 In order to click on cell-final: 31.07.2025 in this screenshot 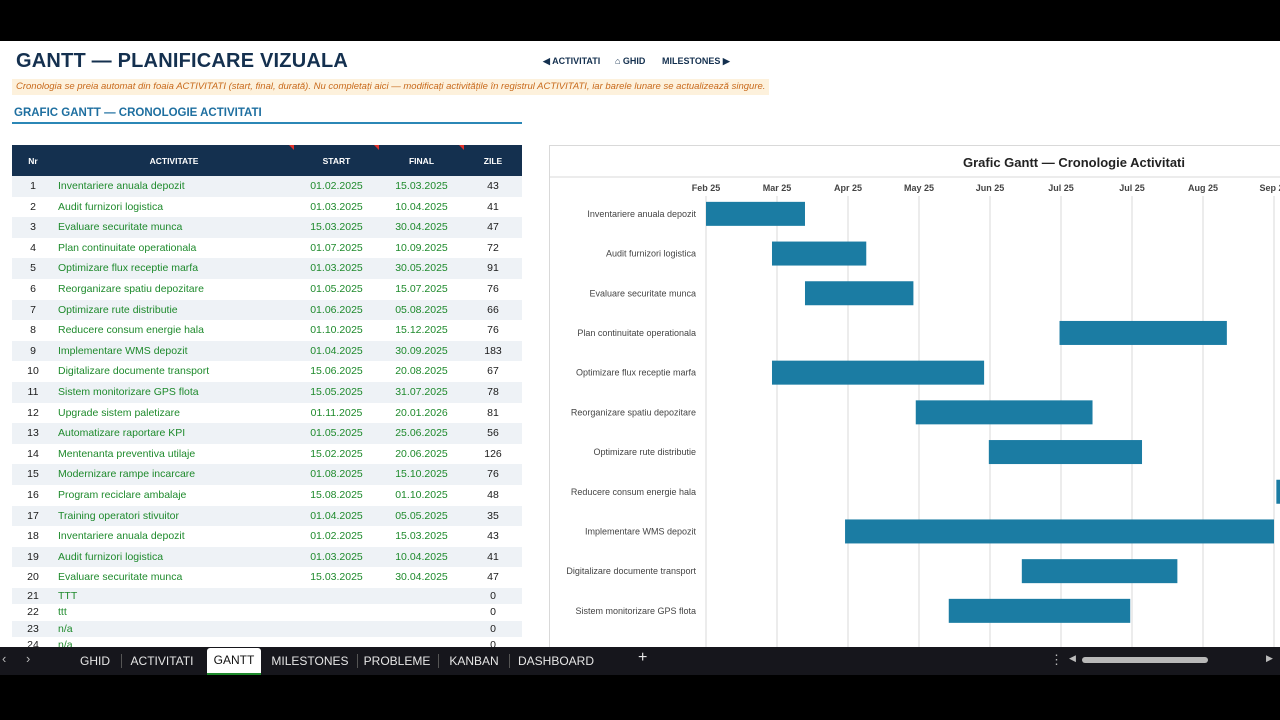, I will do `click(421, 392)`.